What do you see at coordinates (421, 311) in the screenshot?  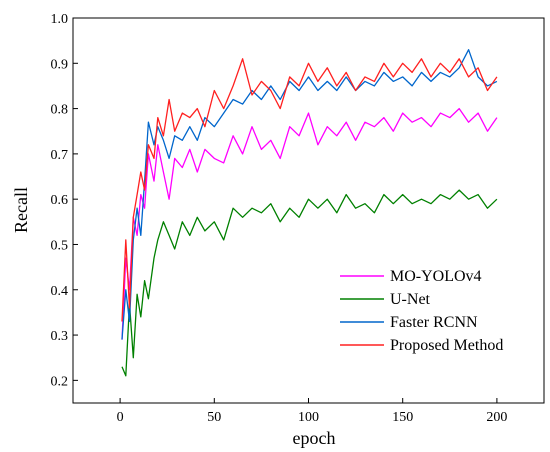 I see `legend: MO-YOLOv4 U-Net Faster RCNN Proposed Method` at bounding box center [421, 311].